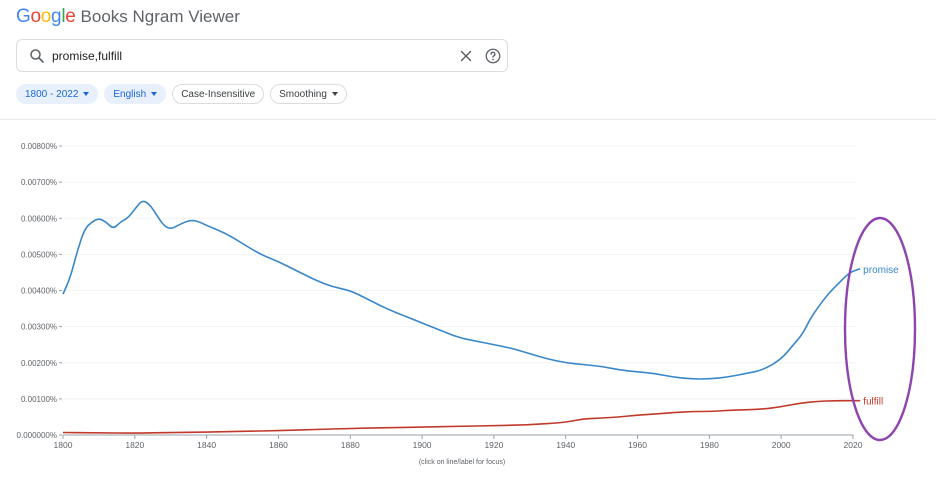  I want to click on x-tick-label: 2020, so click(853, 445).